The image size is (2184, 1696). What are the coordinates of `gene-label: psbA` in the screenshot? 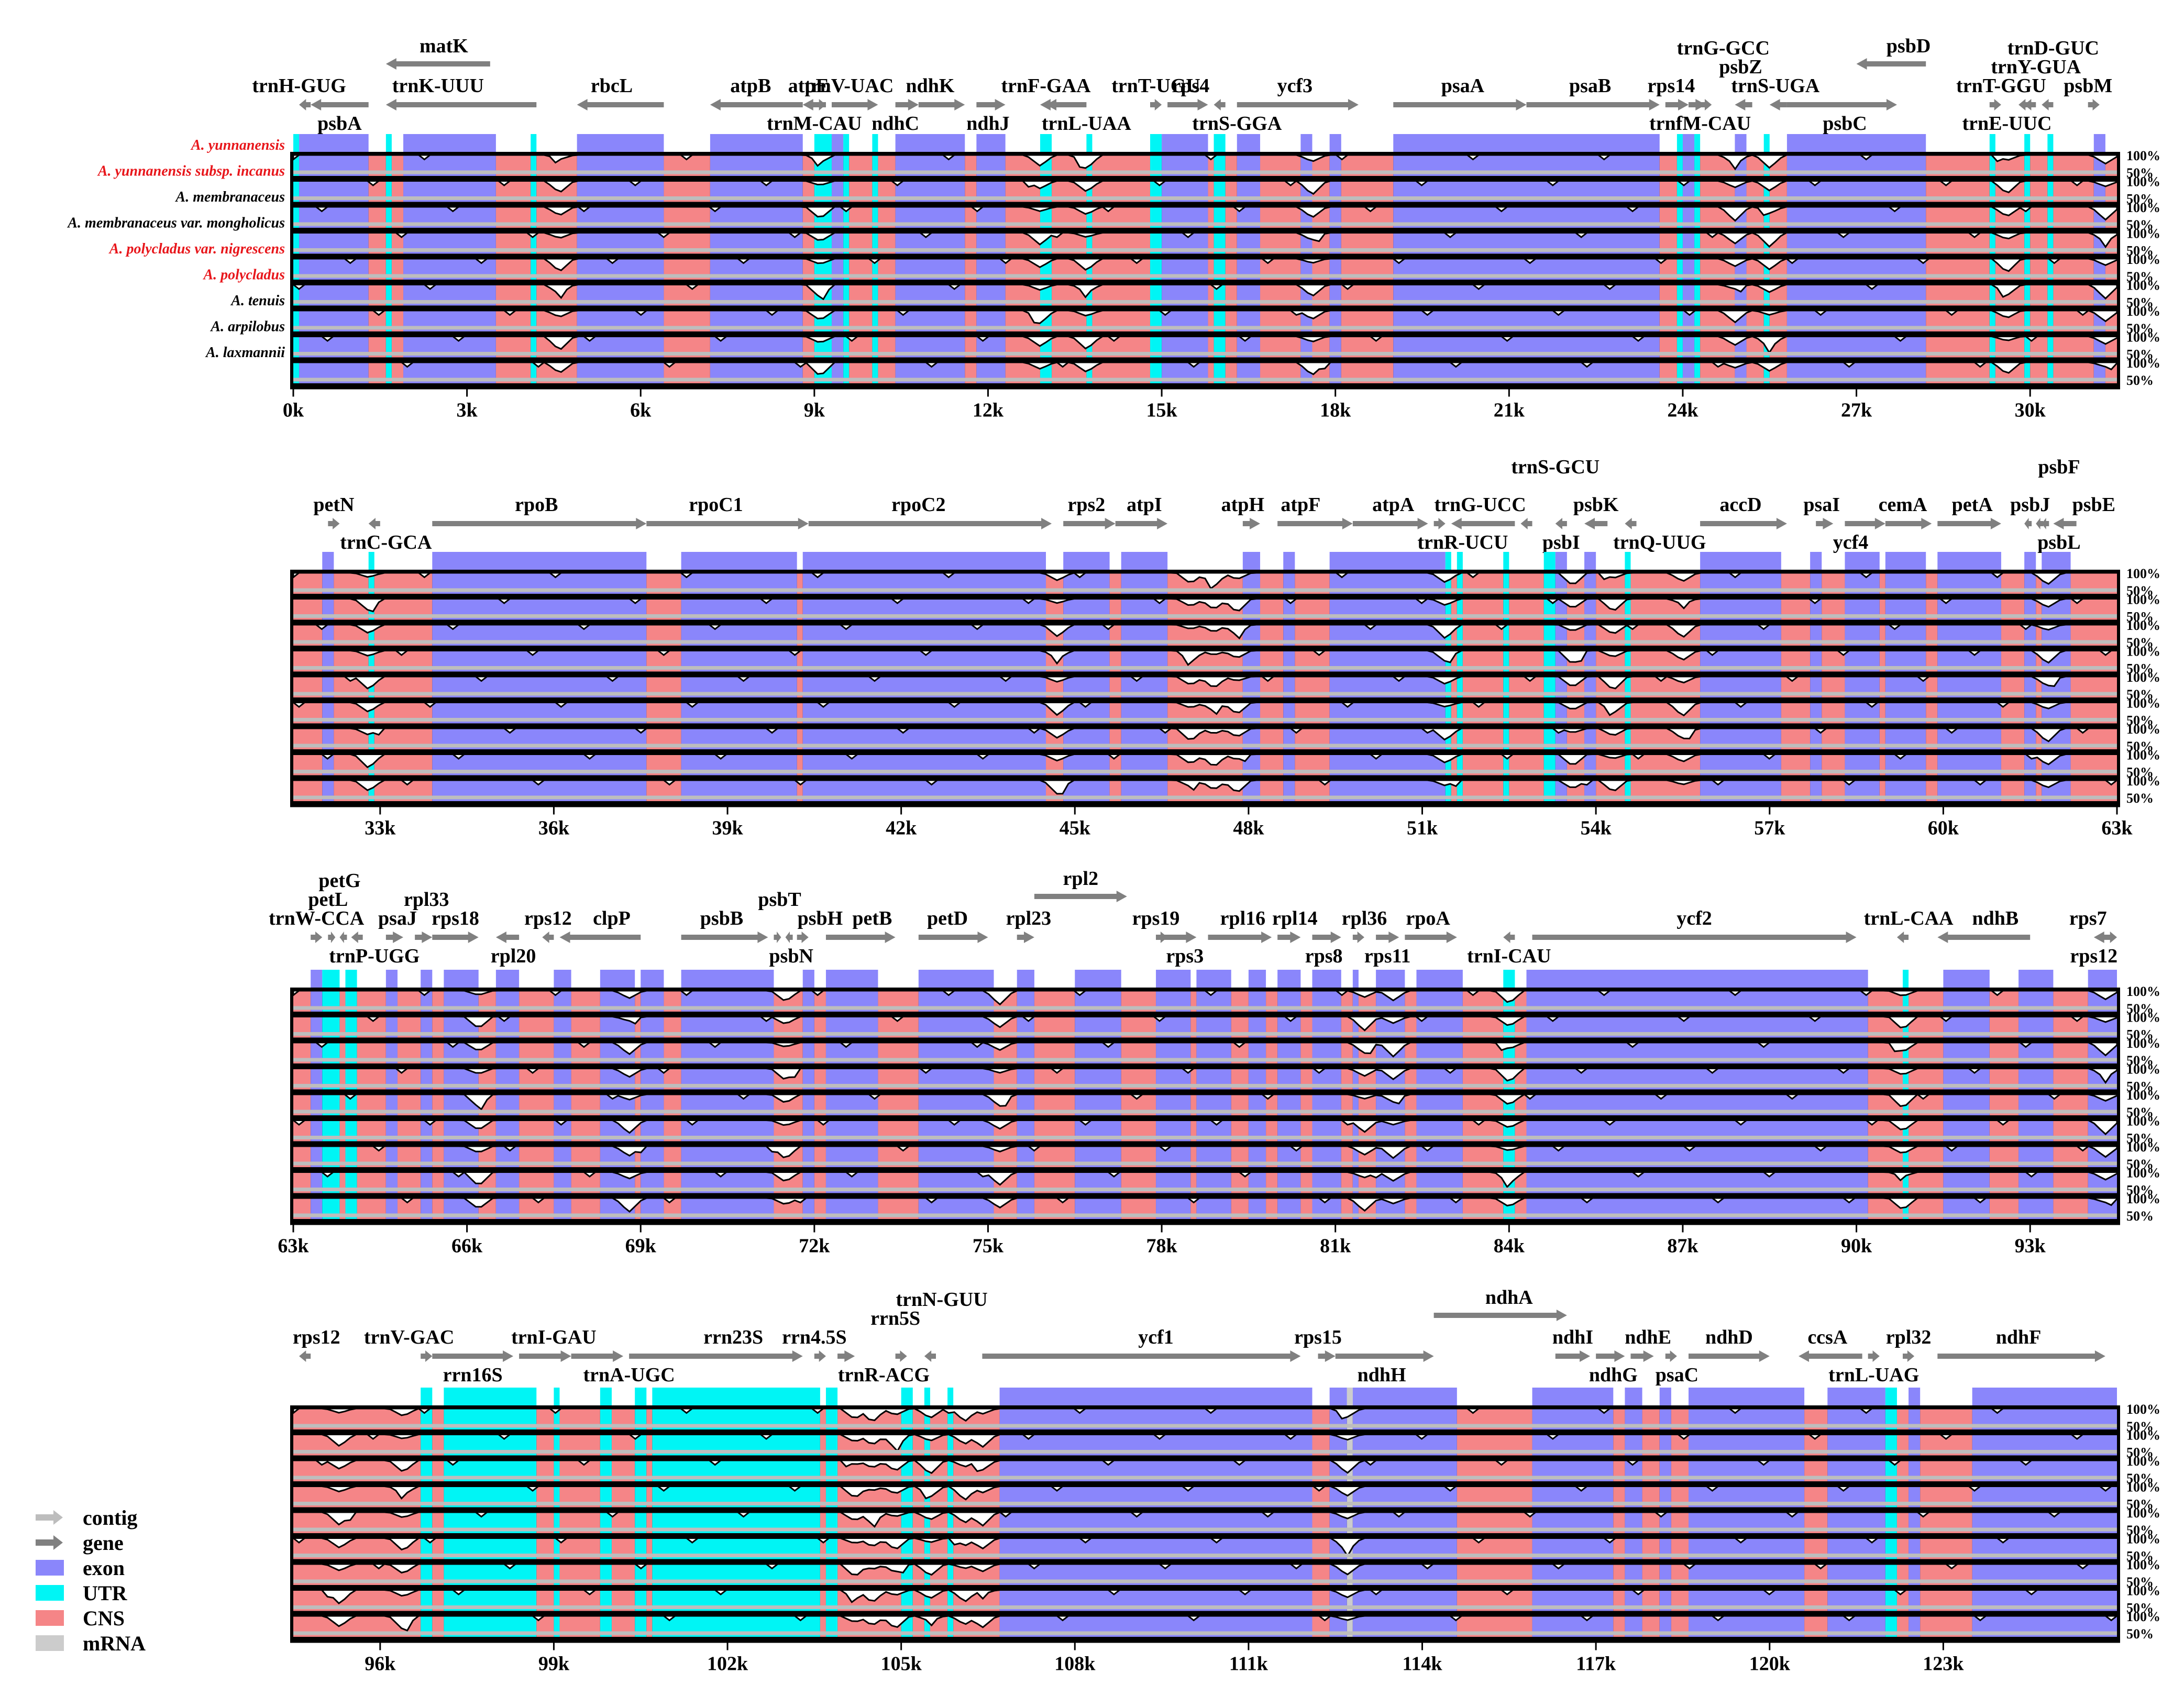 It's located at (340, 124).